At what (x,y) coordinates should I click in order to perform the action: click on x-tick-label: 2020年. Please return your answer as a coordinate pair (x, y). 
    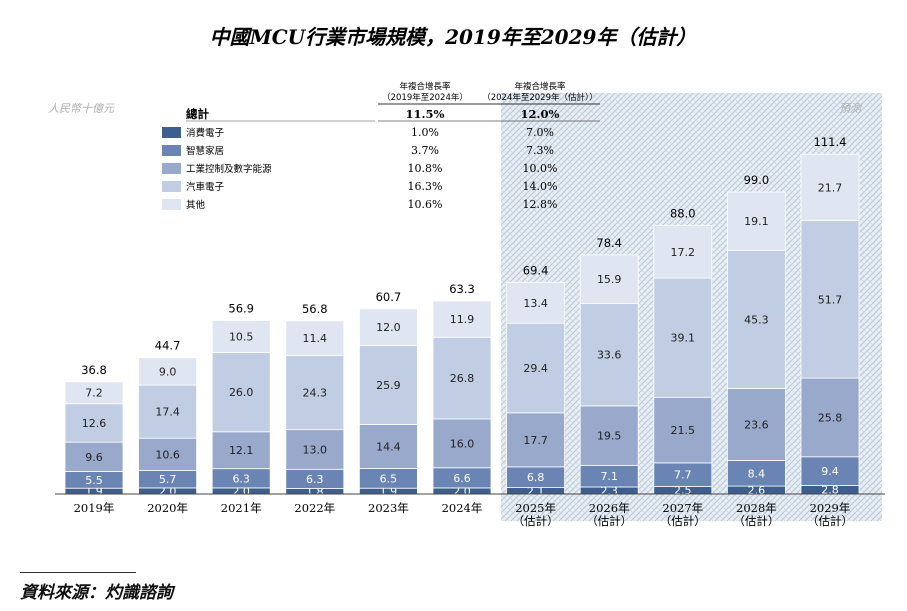
    Looking at the image, I should click on (167, 508).